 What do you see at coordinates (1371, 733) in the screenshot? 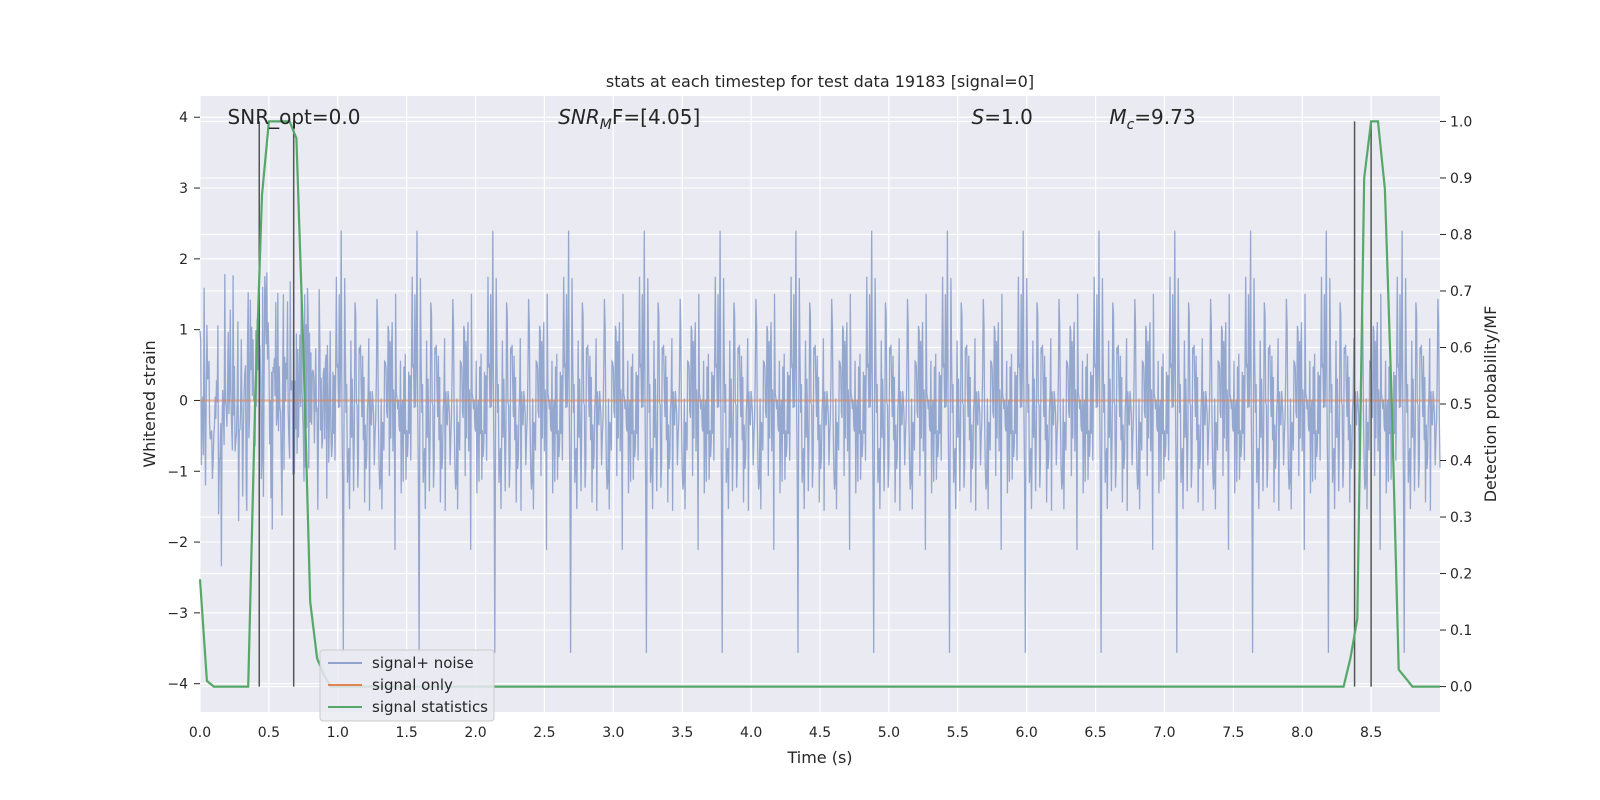
I see `x-tick-label: 8.5` at bounding box center [1371, 733].